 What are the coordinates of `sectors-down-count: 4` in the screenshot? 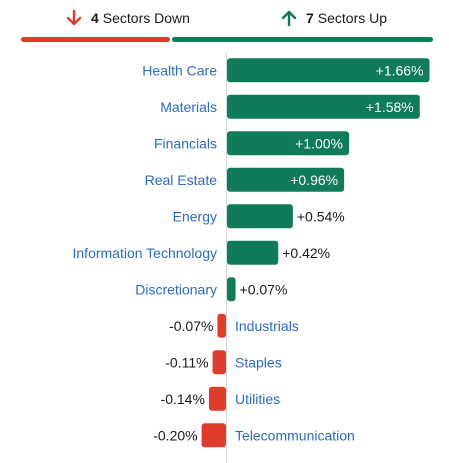 It's located at (95, 18).